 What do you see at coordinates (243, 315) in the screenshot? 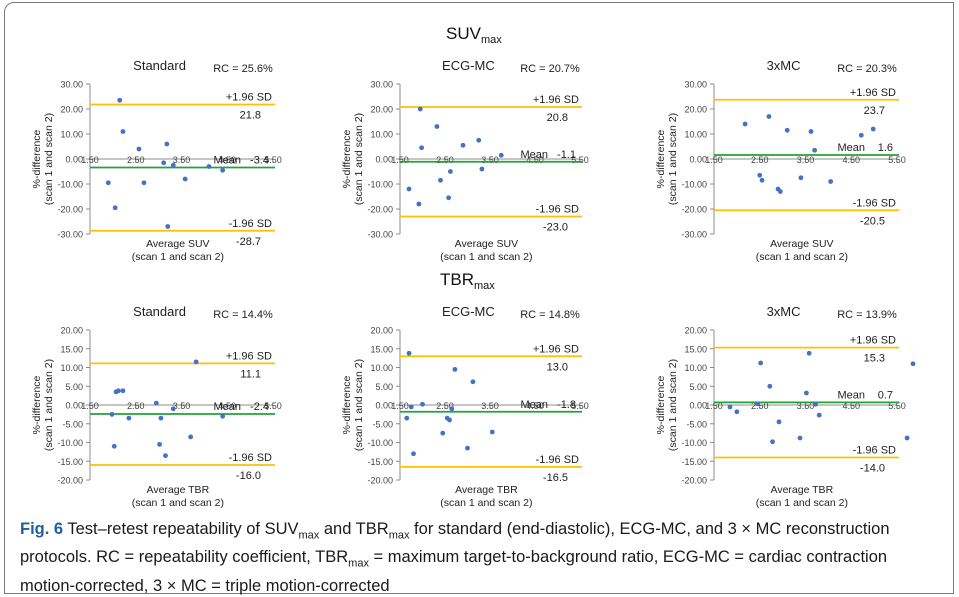
I see `rc-label: RC = 14.4%` at bounding box center [243, 315].